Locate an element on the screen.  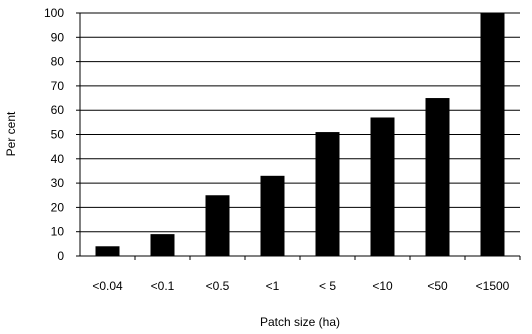
y-tick-labels: 0 10 20 30 40 50 60 70 80 90 100 is located at coordinates (62, 134).